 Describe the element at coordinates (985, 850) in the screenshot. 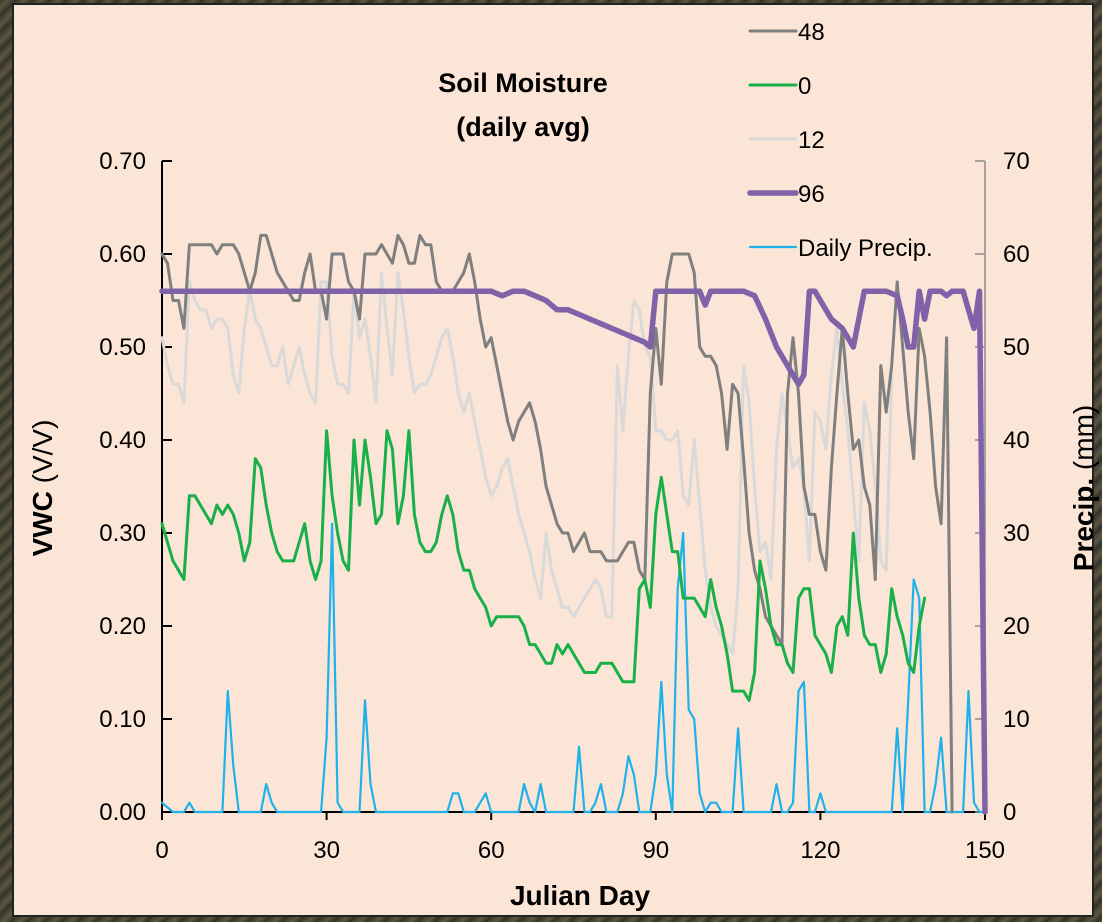

I see `x-tick-label: 150` at that location.